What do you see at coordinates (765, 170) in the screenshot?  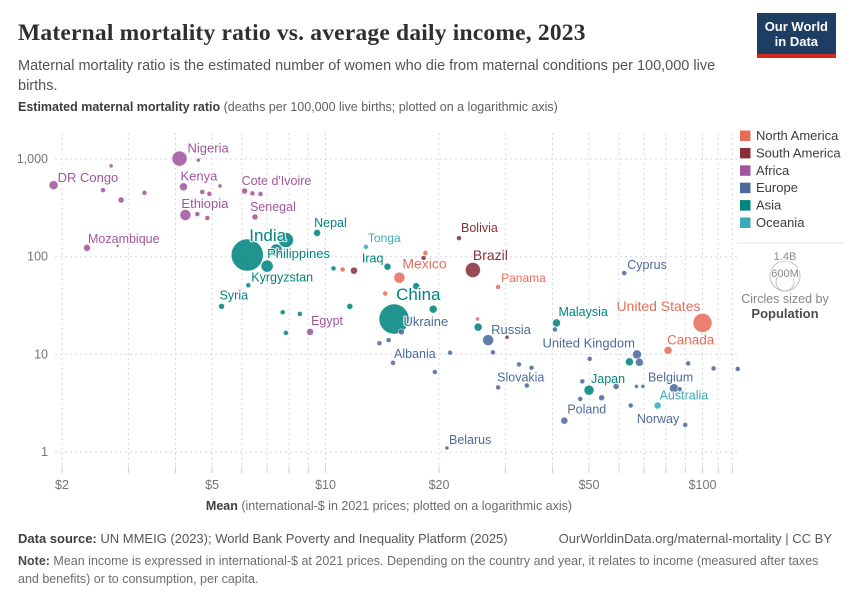 I see `legend-item-africa: Africa` at bounding box center [765, 170].